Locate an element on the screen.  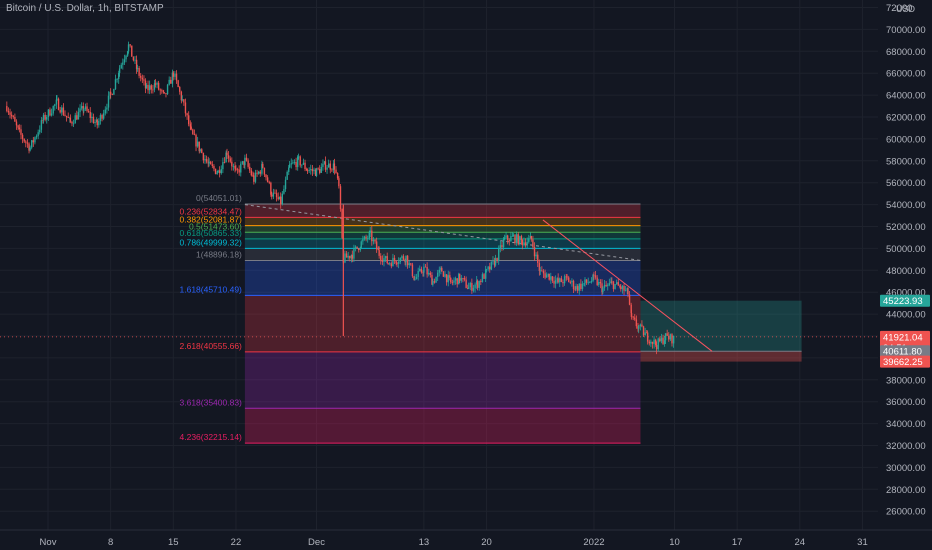
x-tick-label: 8 is located at coordinates (110, 542).